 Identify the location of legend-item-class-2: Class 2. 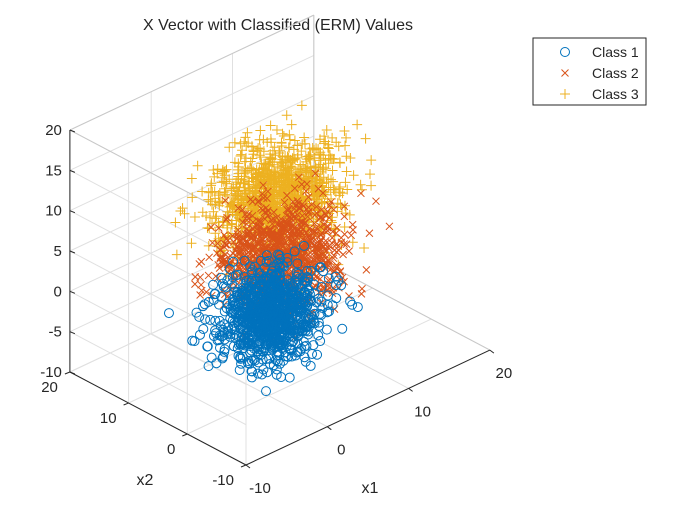
(600, 73).